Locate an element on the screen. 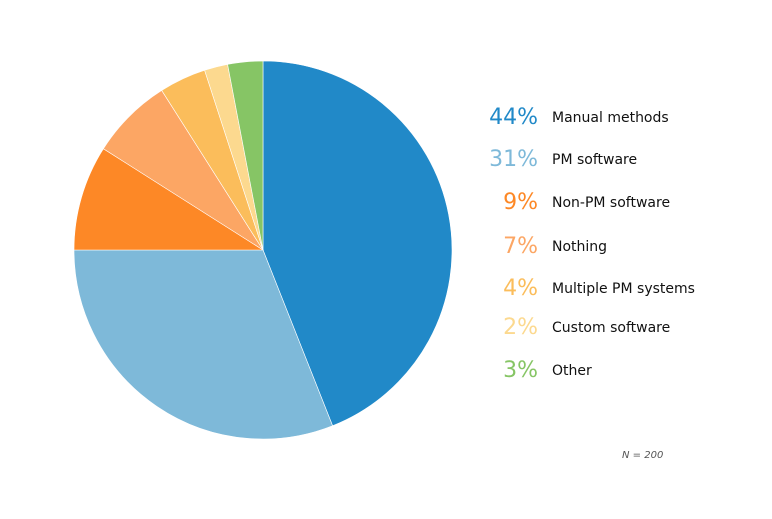  legend-item-manual-methods: 44% Manual methods is located at coordinates (620, 118).